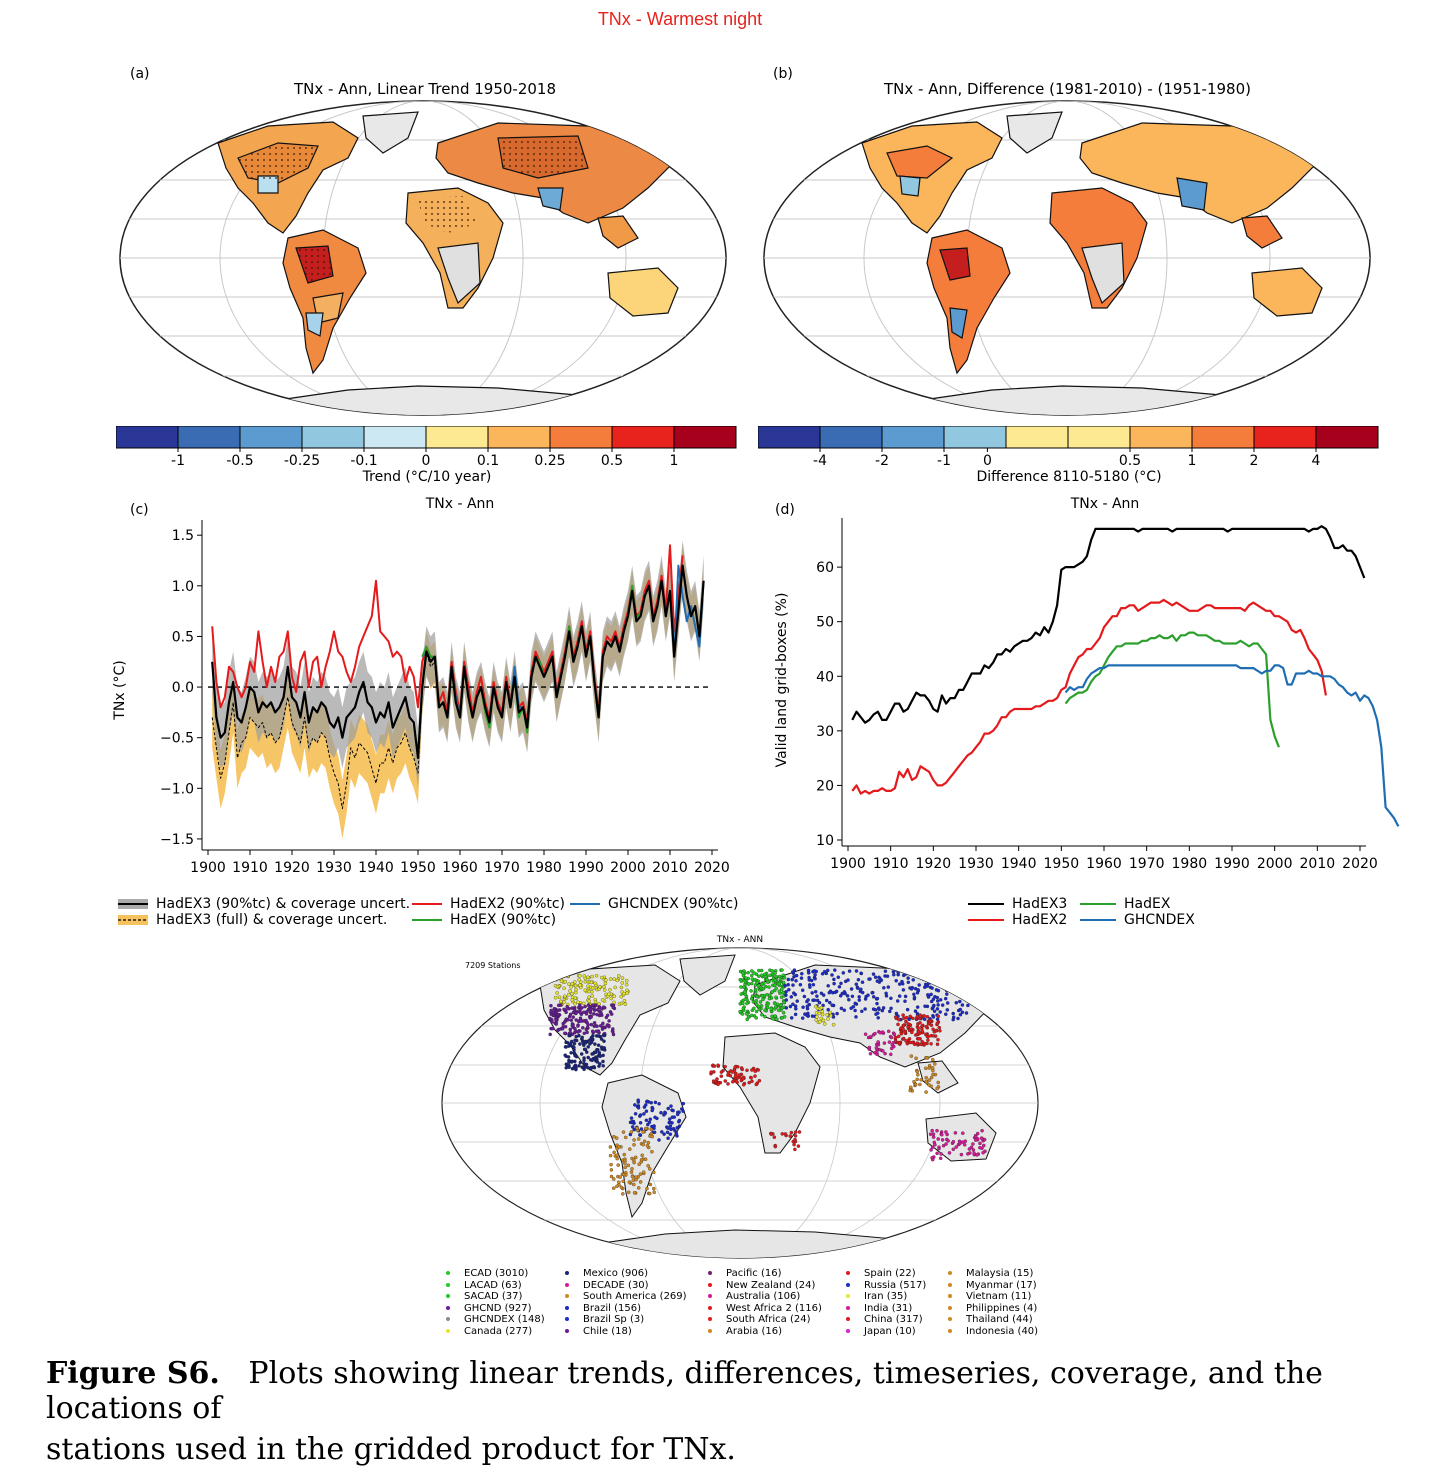 The height and width of the screenshot is (1481, 1456). What do you see at coordinates (427, 477) in the screenshot?
I see `panel-a-colorbar-label: Trend (°C/10 year)` at bounding box center [427, 477].